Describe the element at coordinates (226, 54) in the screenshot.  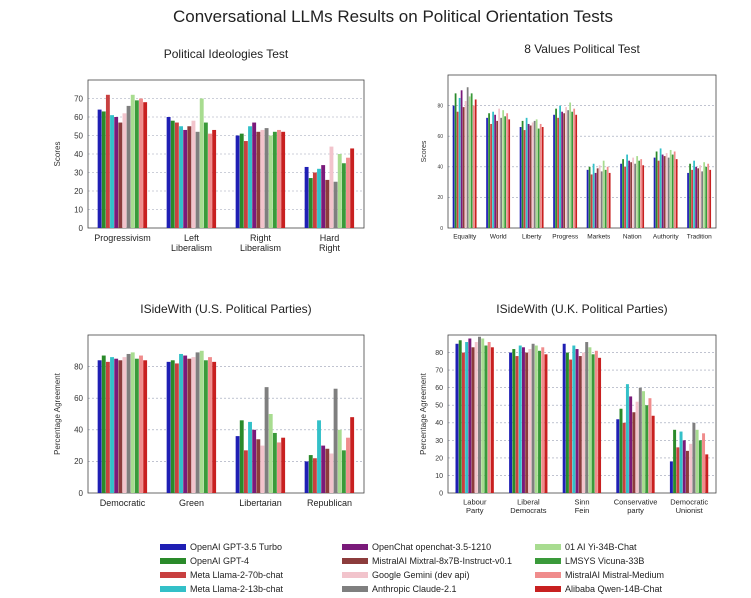
I see `chart-title: Political Ideologies Test` at that location.